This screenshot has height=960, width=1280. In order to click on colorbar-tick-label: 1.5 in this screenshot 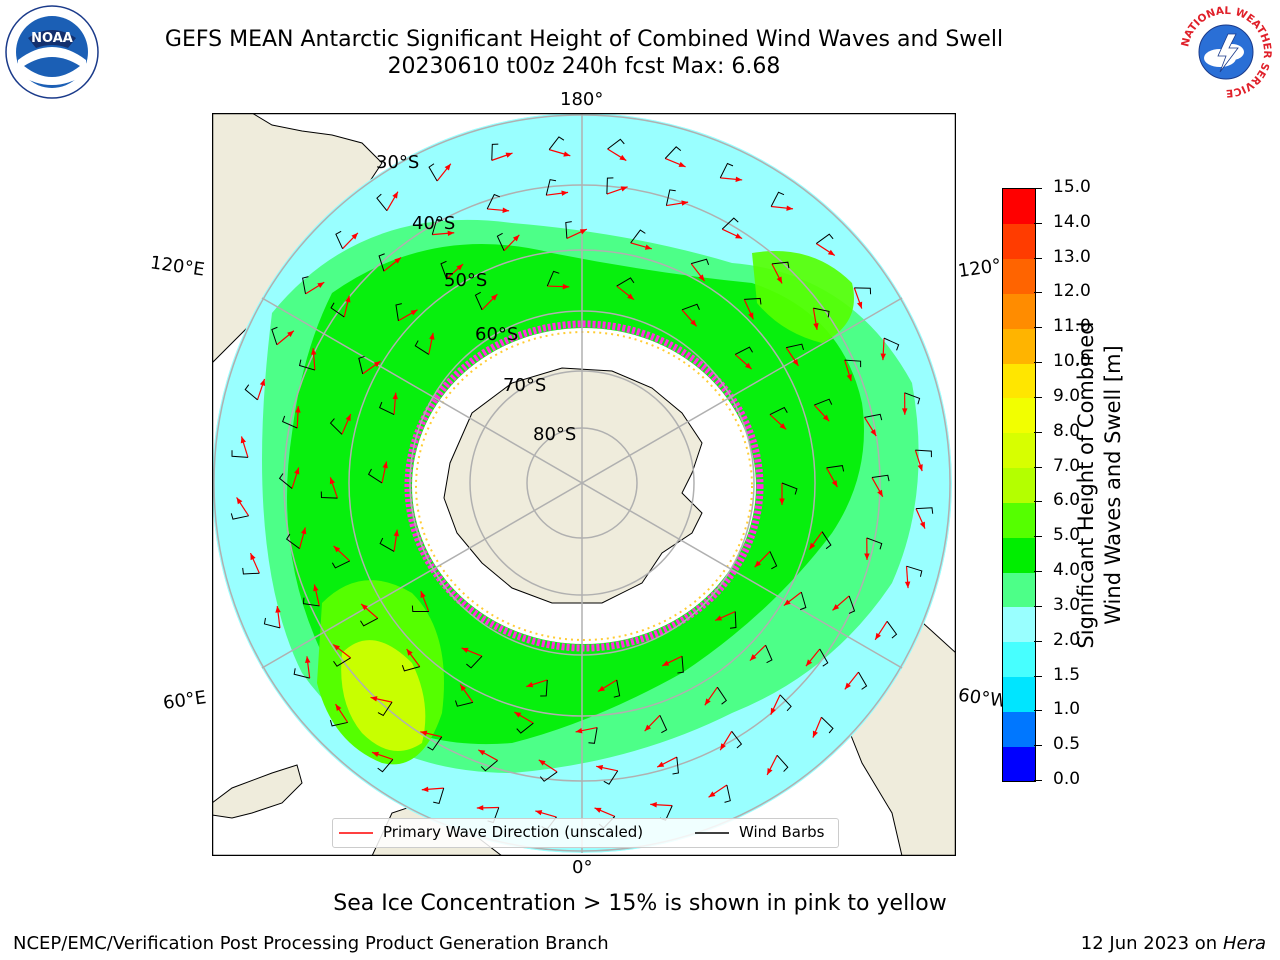, I will do `click(1067, 674)`.